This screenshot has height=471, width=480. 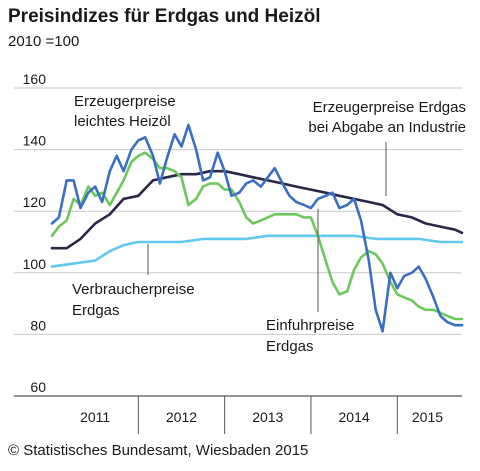 I want to click on x-tick-label-2014: 2014, so click(x=354, y=417).